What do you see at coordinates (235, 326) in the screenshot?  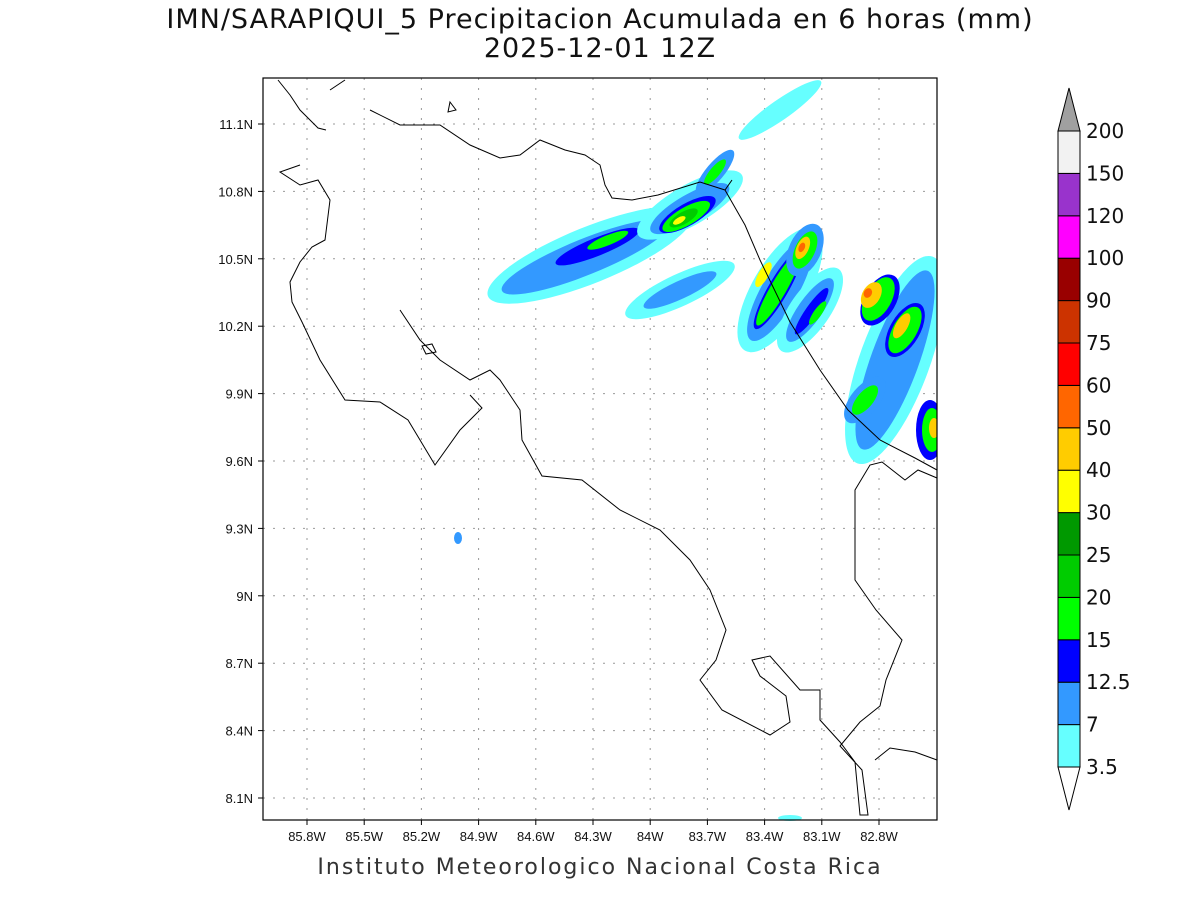 I see `lat-tick-label: 10.2N` at bounding box center [235, 326].